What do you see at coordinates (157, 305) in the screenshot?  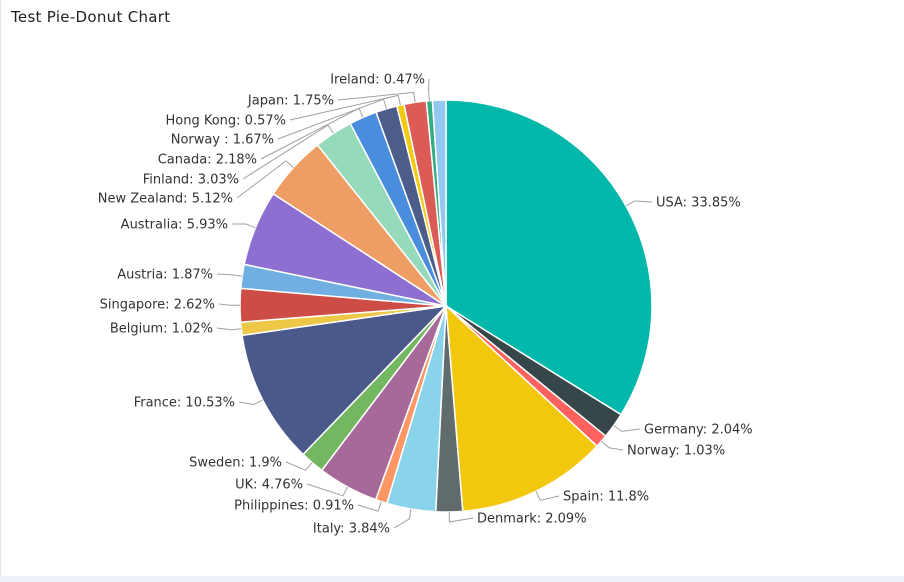 I see `data-label-singapore-11: Singapore: 2.62%` at bounding box center [157, 305].